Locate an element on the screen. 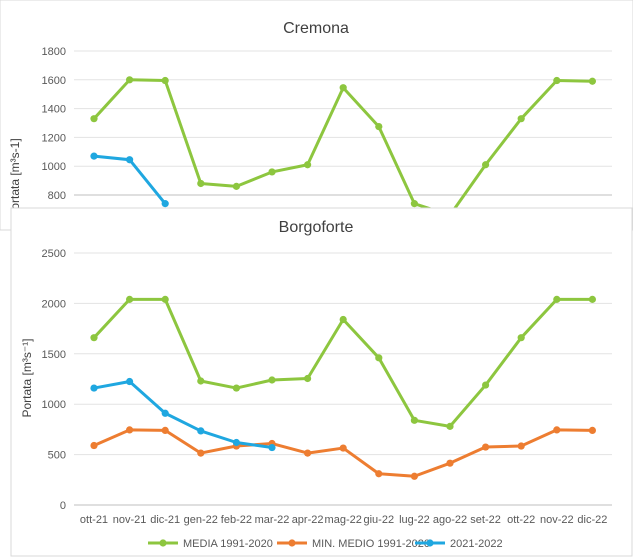 Image resolution: width=633 pixels, height=557 pixels. legend-label: MEDIA 1991-2020 is located at coordinates (228, 544).